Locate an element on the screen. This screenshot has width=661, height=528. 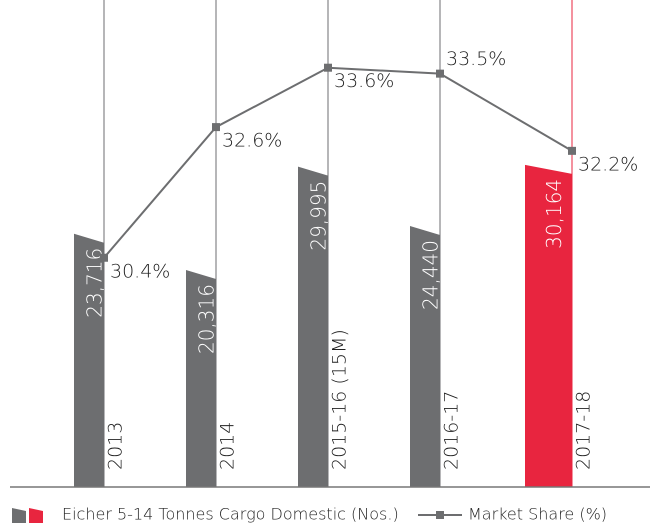
share-label: 32.6% is located at coordinates (252, 141).